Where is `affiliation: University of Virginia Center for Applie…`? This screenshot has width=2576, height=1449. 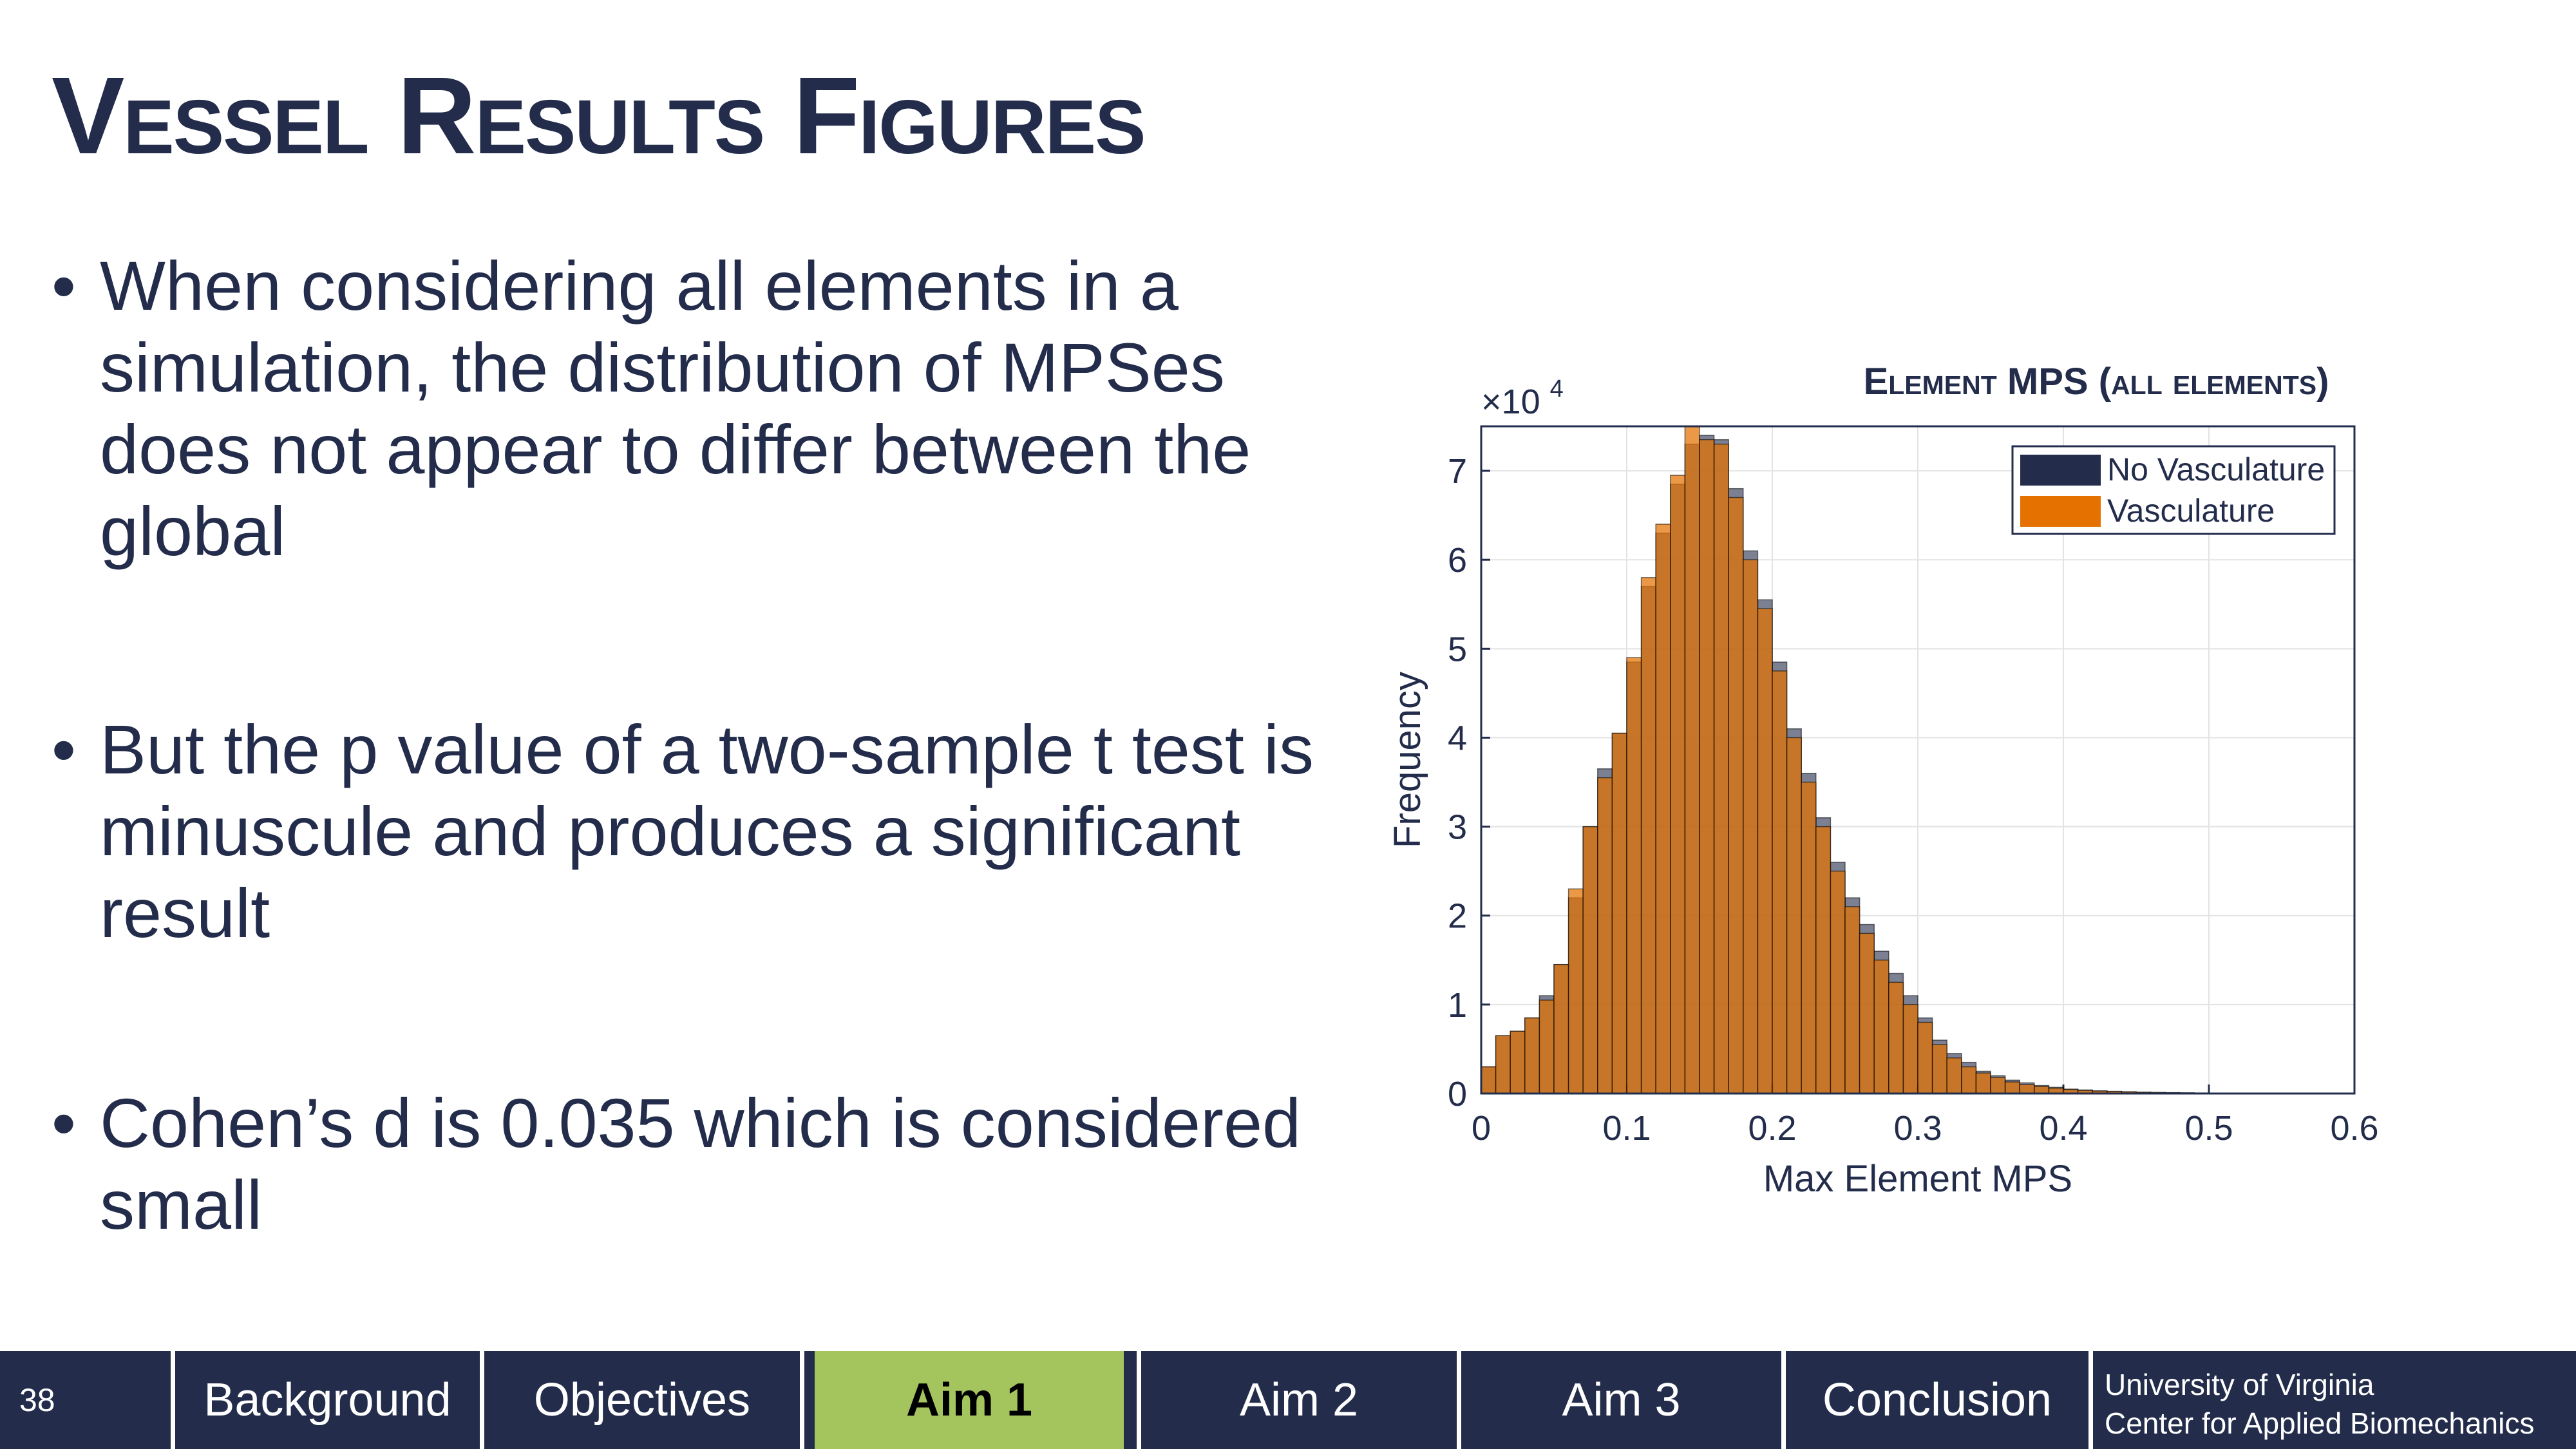 affiliation: University of Virginia Center for Applie… is located at coordinates (2319, 1404).